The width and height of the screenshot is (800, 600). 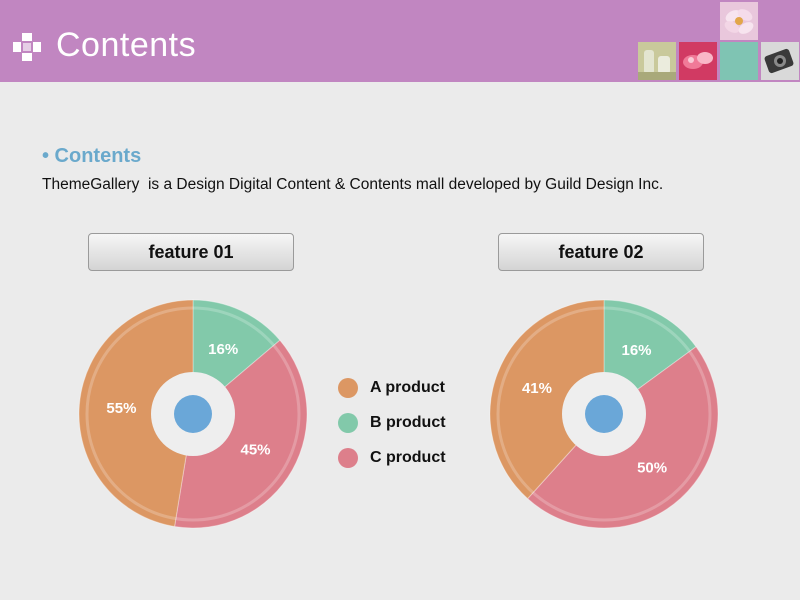 I want to click on legend-label-c: C product, so click(x=408, y=457).